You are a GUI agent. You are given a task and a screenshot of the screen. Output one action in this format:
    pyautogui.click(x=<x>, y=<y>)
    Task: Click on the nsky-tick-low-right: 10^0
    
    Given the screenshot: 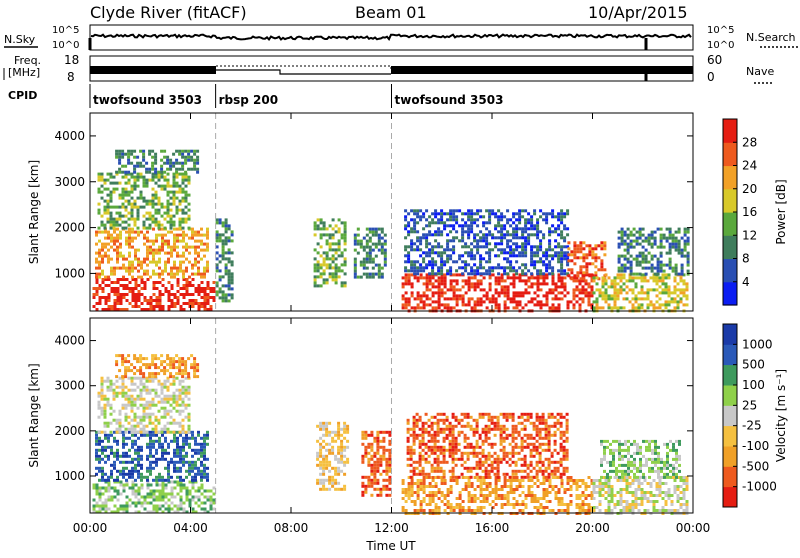 What is the action you would take?
    pyautogui.click(x=720, y=45)
    